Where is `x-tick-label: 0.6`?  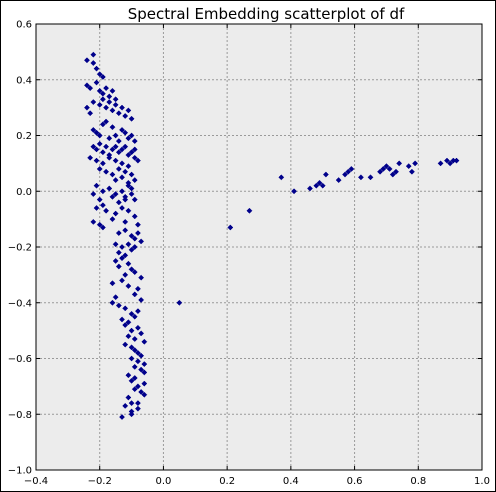 x-tick-label: 0.6 is located at coordinates (355, 481).